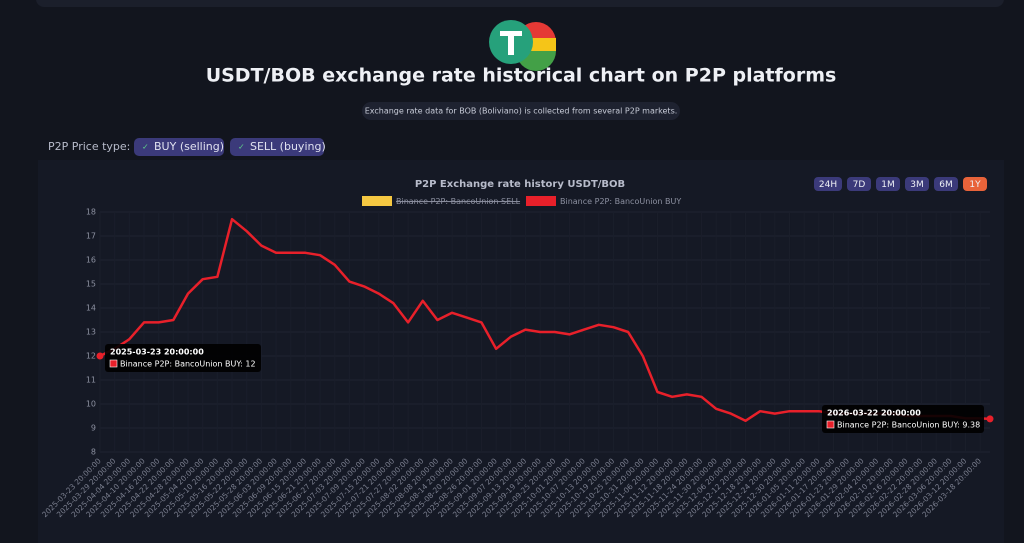 This screenshot has height=543, width=1024. Describe the element at coordinates (908, 425) in the screenshot. I see `tooltip-text: Binance P2P: BancoUnion BUY: 9.38` at that location.